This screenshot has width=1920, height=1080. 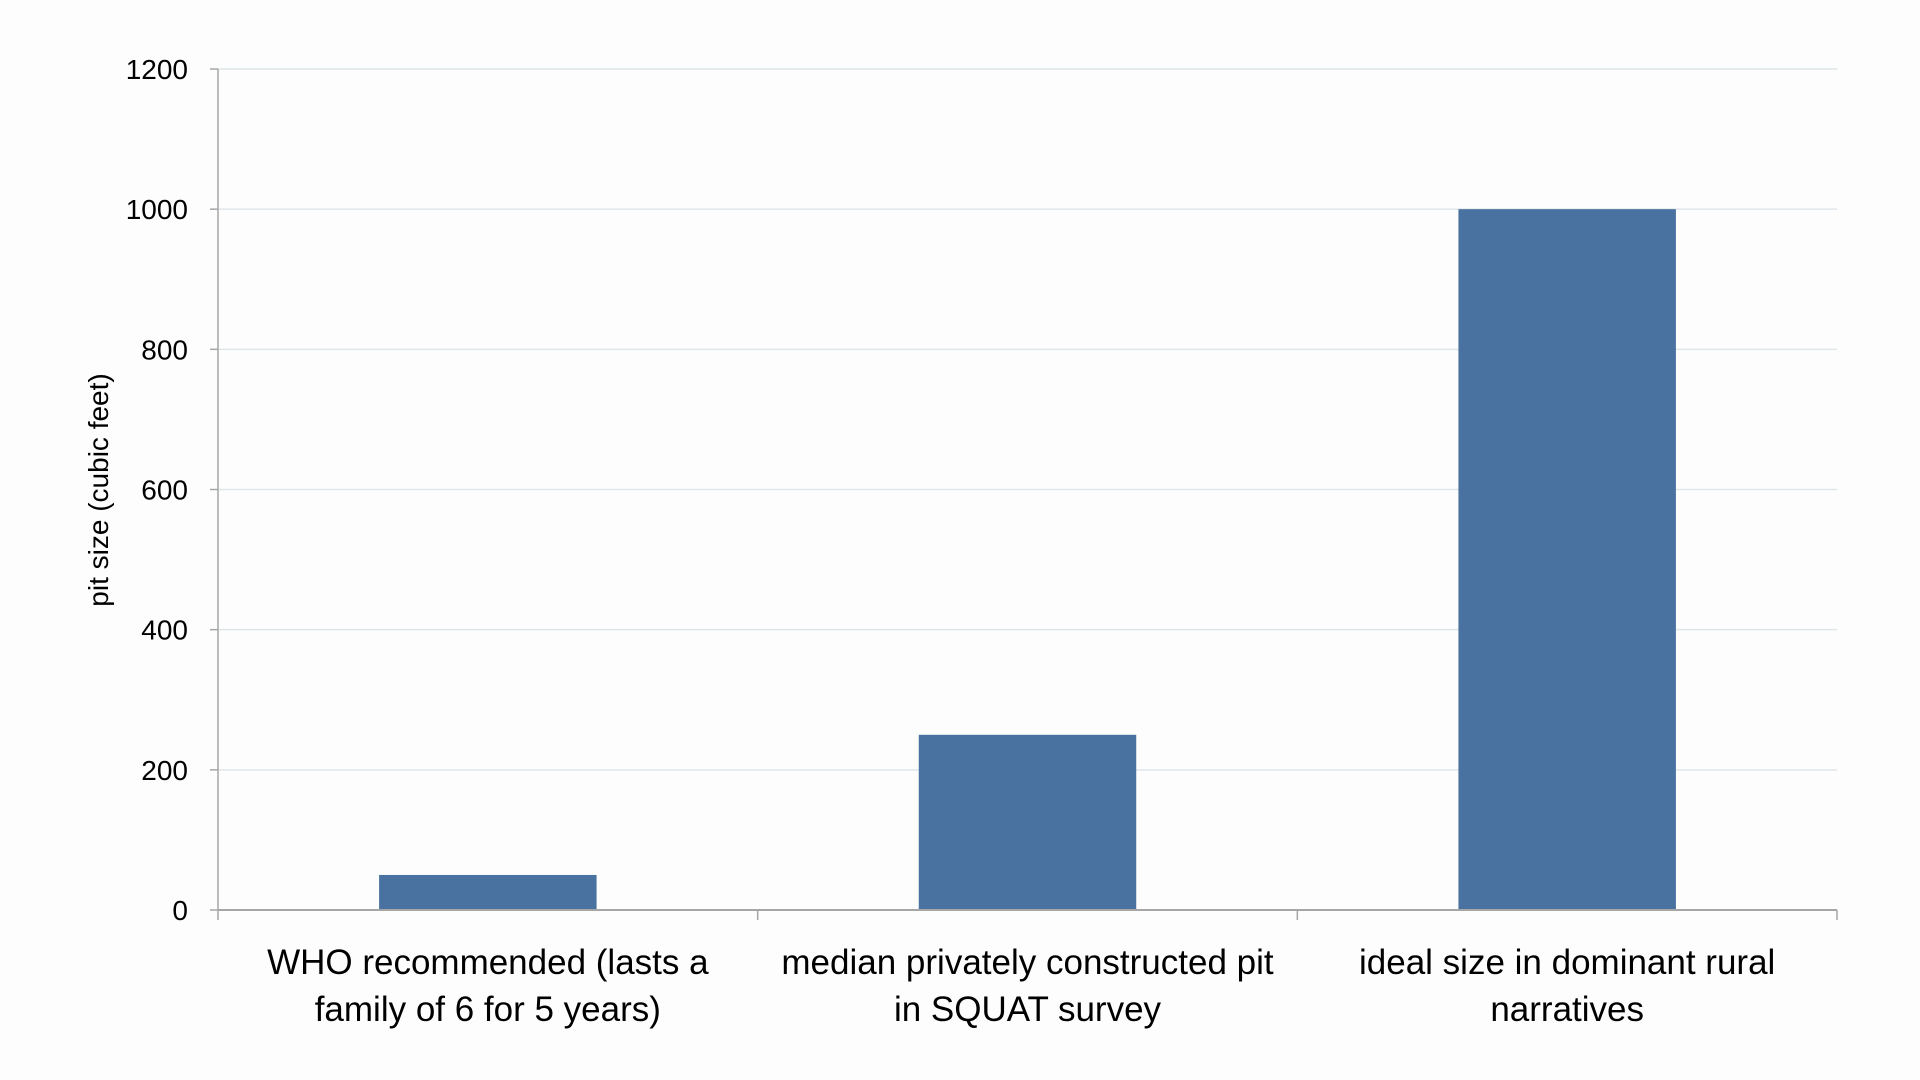 I want to click on x-category-label-line: median privately constructed pit, so click(x=1027, y=962).